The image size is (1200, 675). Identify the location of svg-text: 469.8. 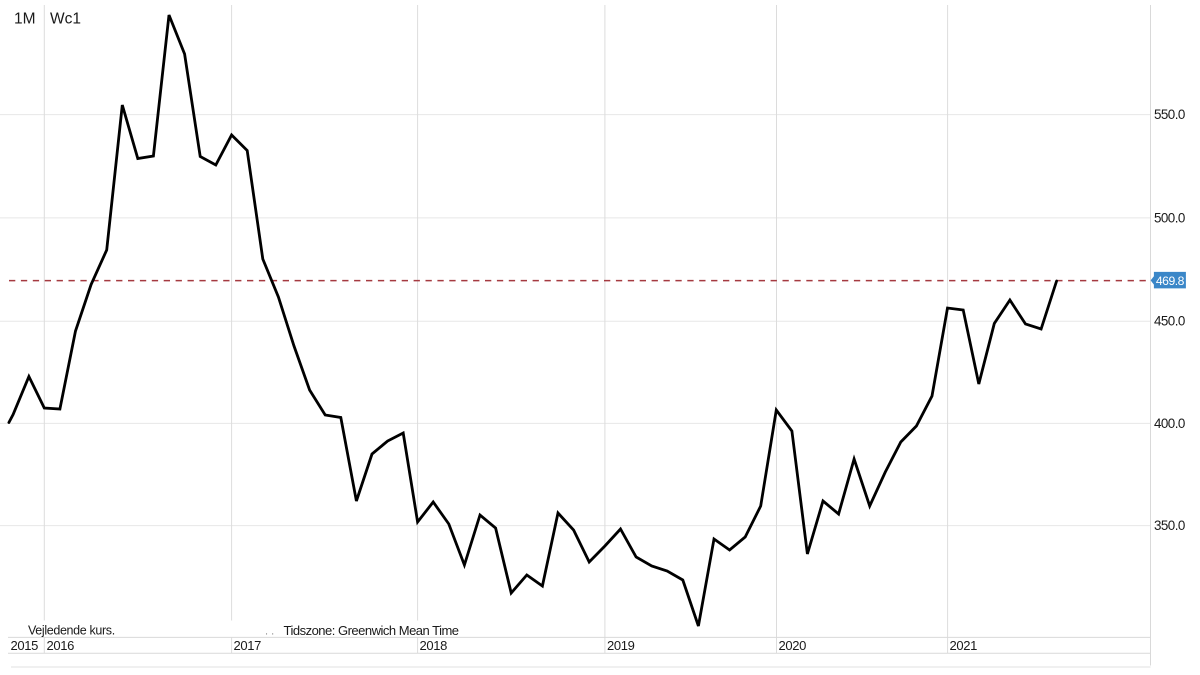
(1170, 281).